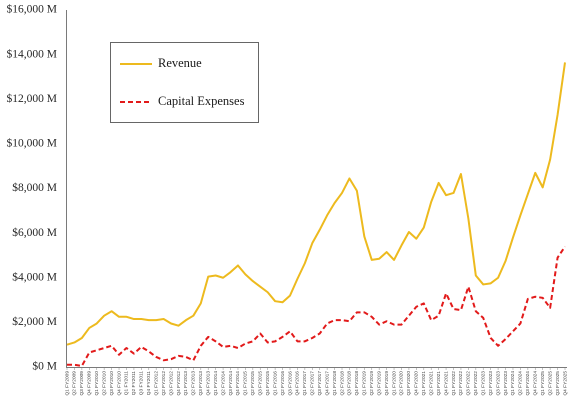  Describe the element at coordinates (246, 383) in the screenshot. I see `x-tick-label: Q1 FY2015` at that location.